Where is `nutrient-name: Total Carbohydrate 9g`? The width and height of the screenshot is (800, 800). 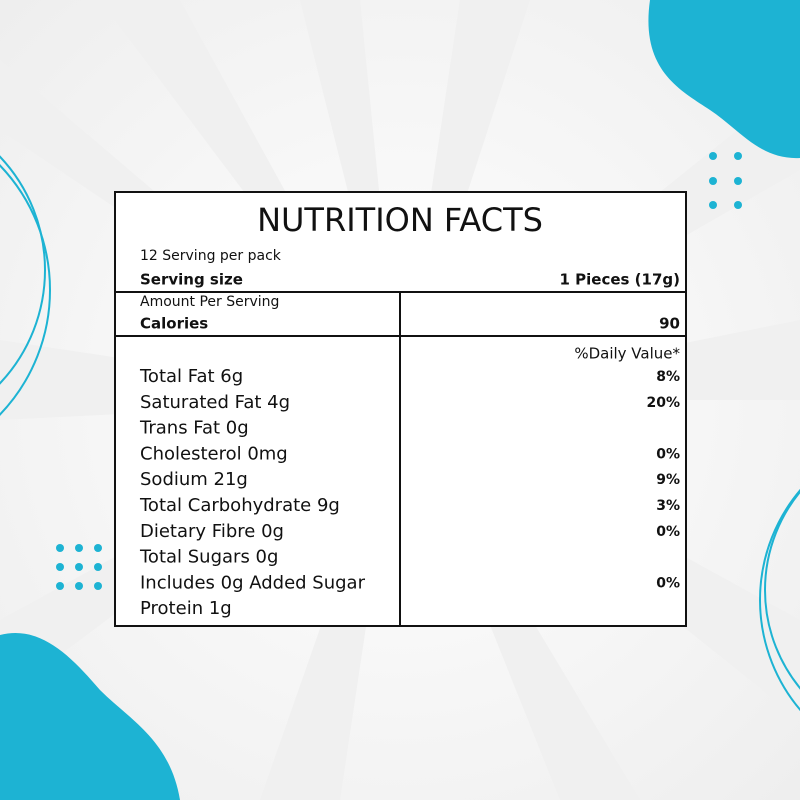
nutrient-name: Total Carbohydrate 9g is located at coordinates (239, 505).